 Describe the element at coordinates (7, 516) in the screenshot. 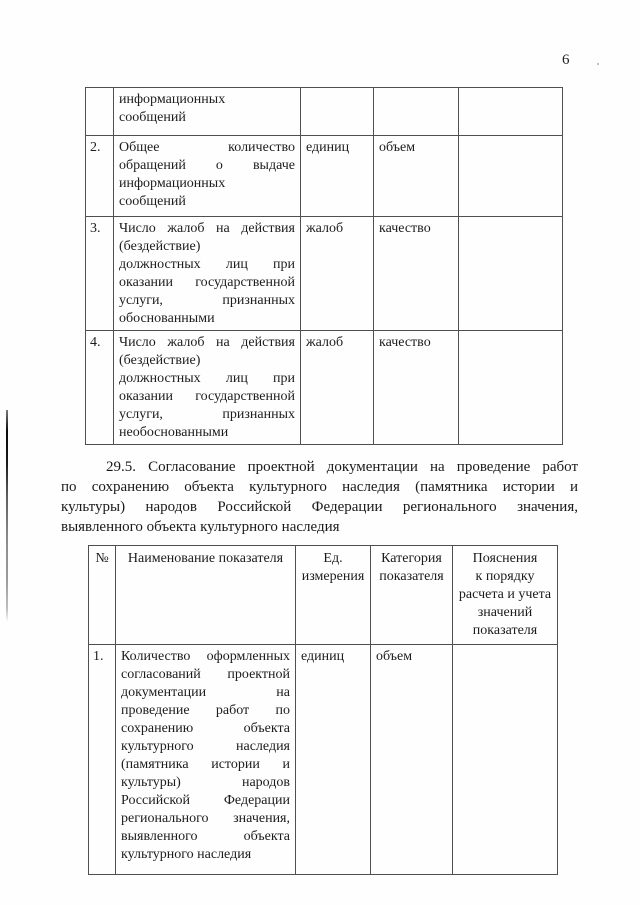

I see `scan-artifact-line` at that location.